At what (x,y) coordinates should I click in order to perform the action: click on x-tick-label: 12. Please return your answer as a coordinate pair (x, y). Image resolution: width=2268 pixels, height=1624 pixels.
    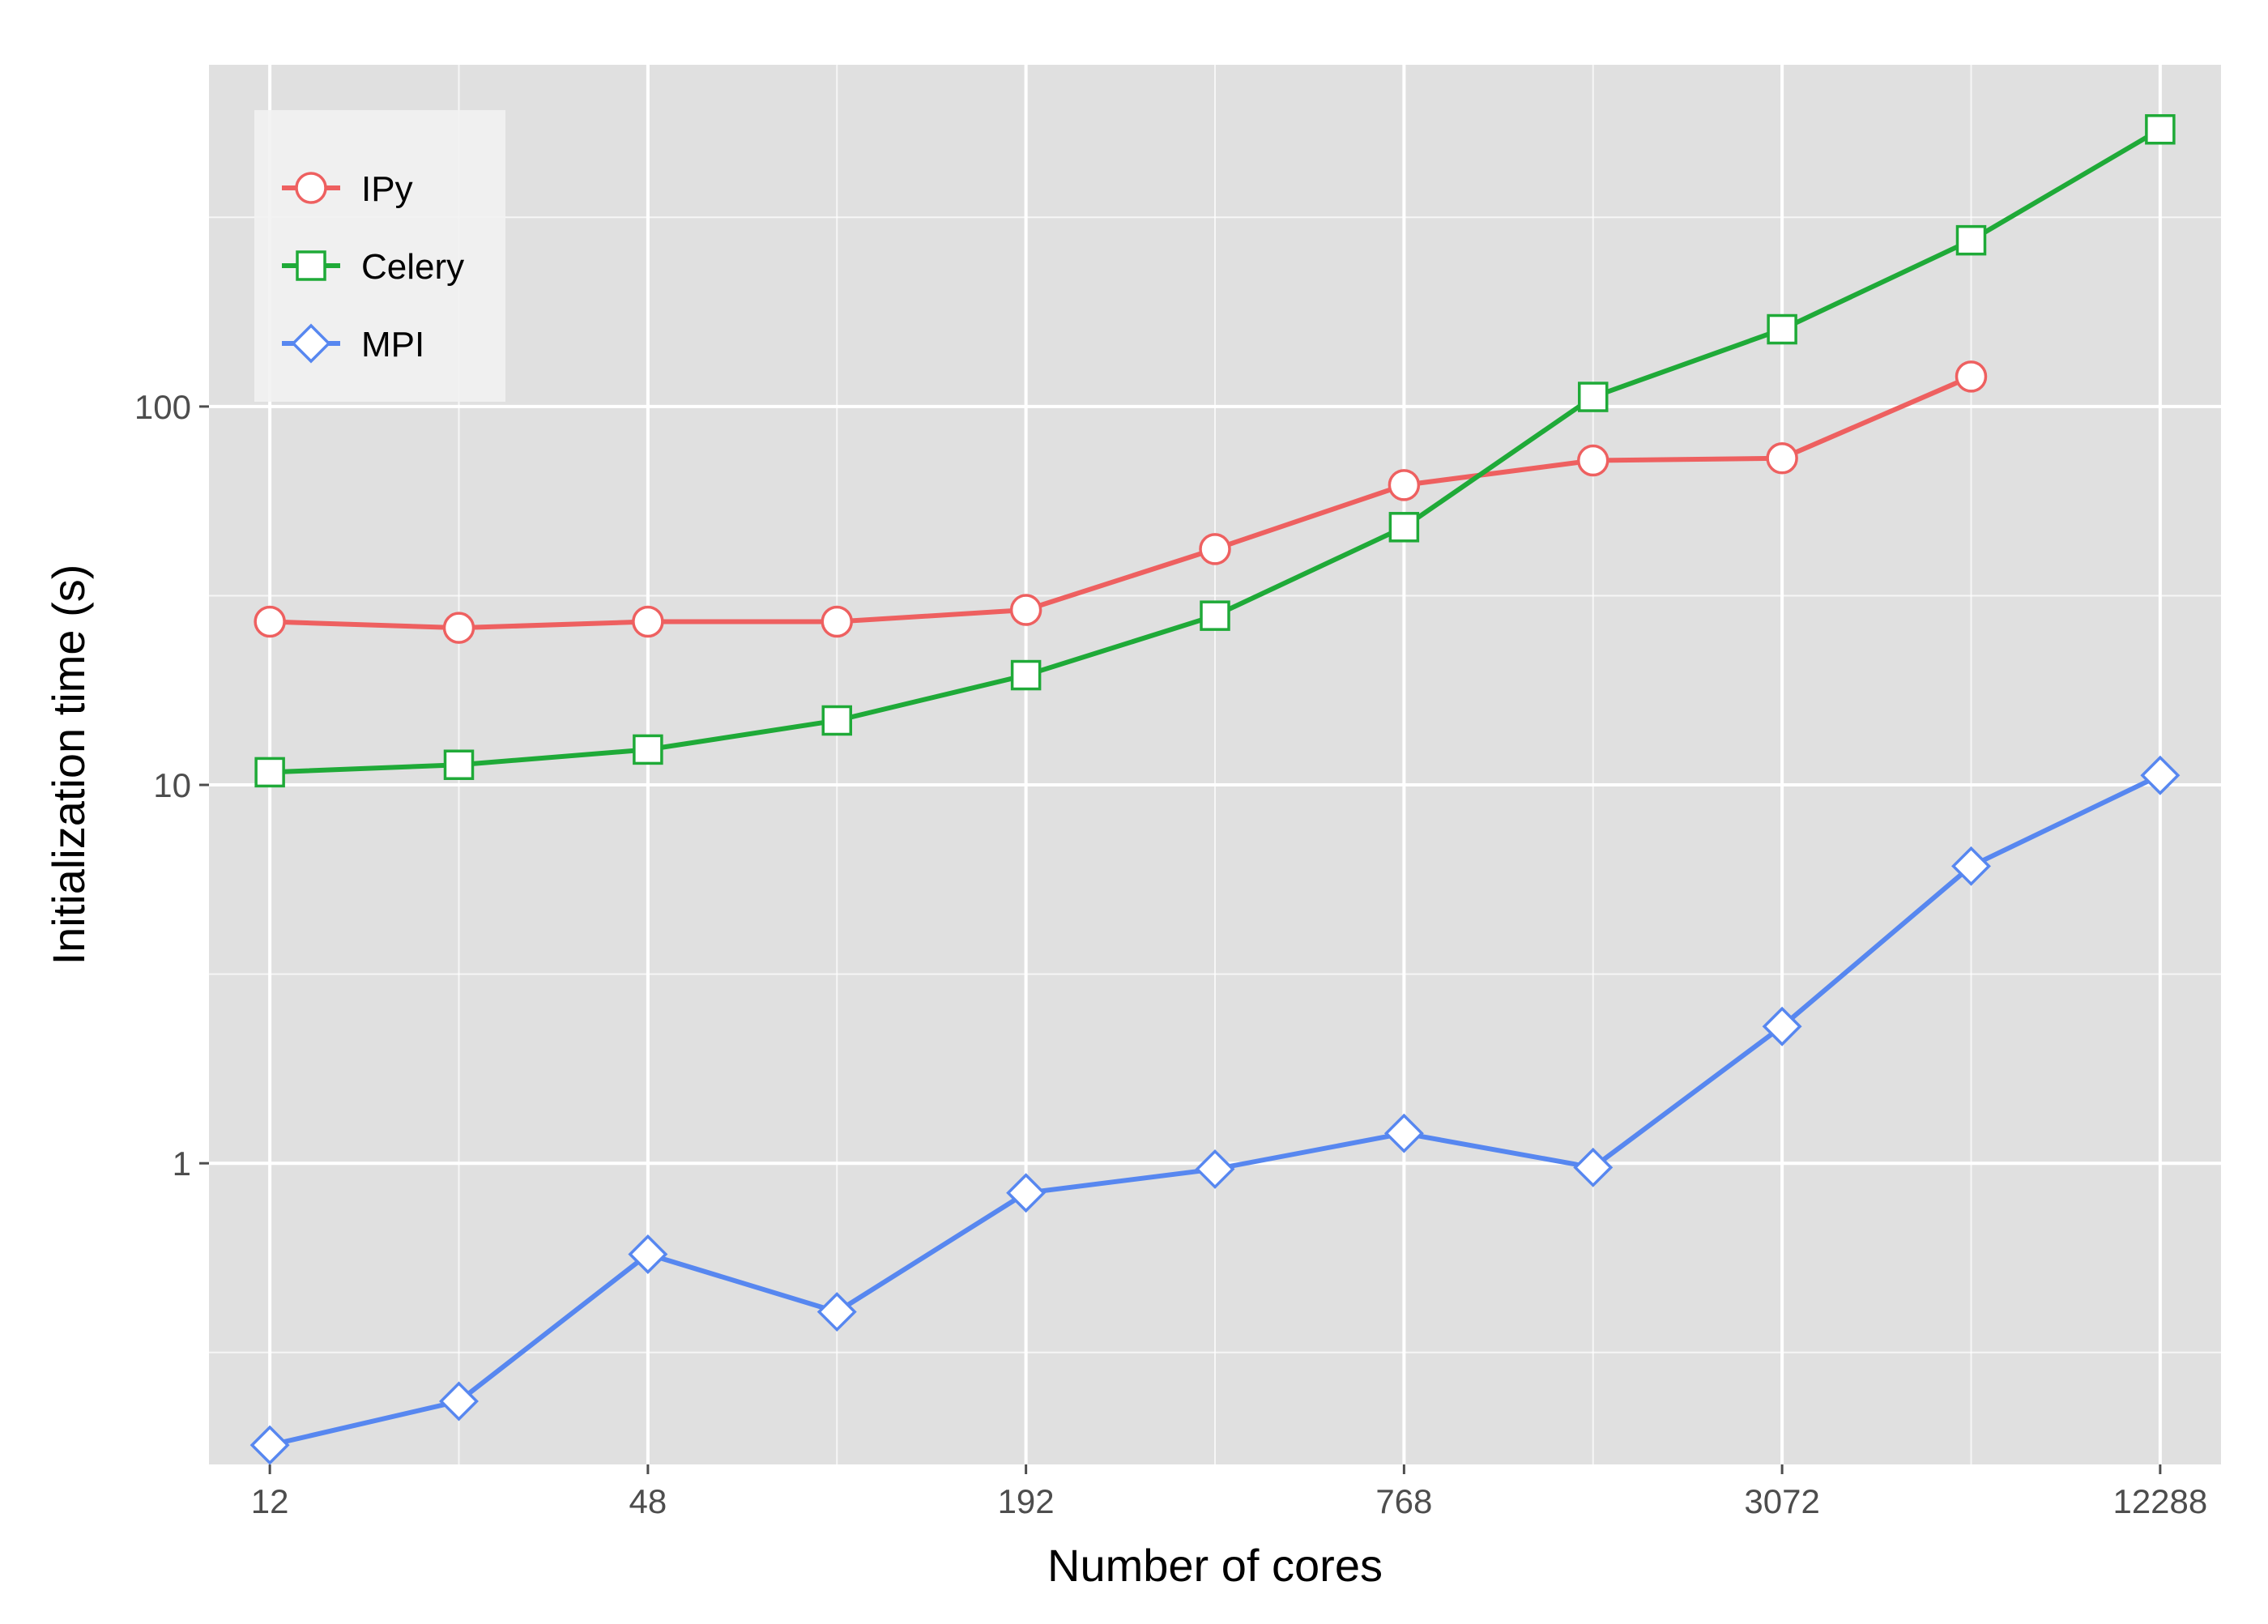
    Looking at the image, I should click on (270, 1501).